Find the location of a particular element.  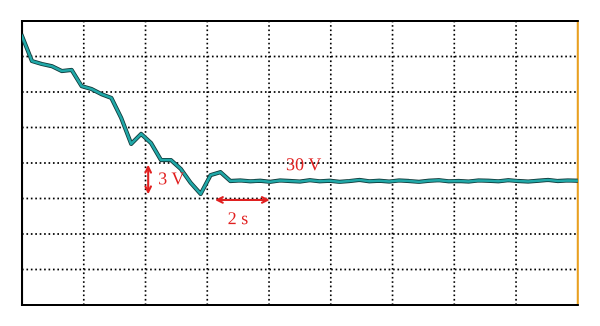

annotation: 30 V is located at coordinates (304, 164).